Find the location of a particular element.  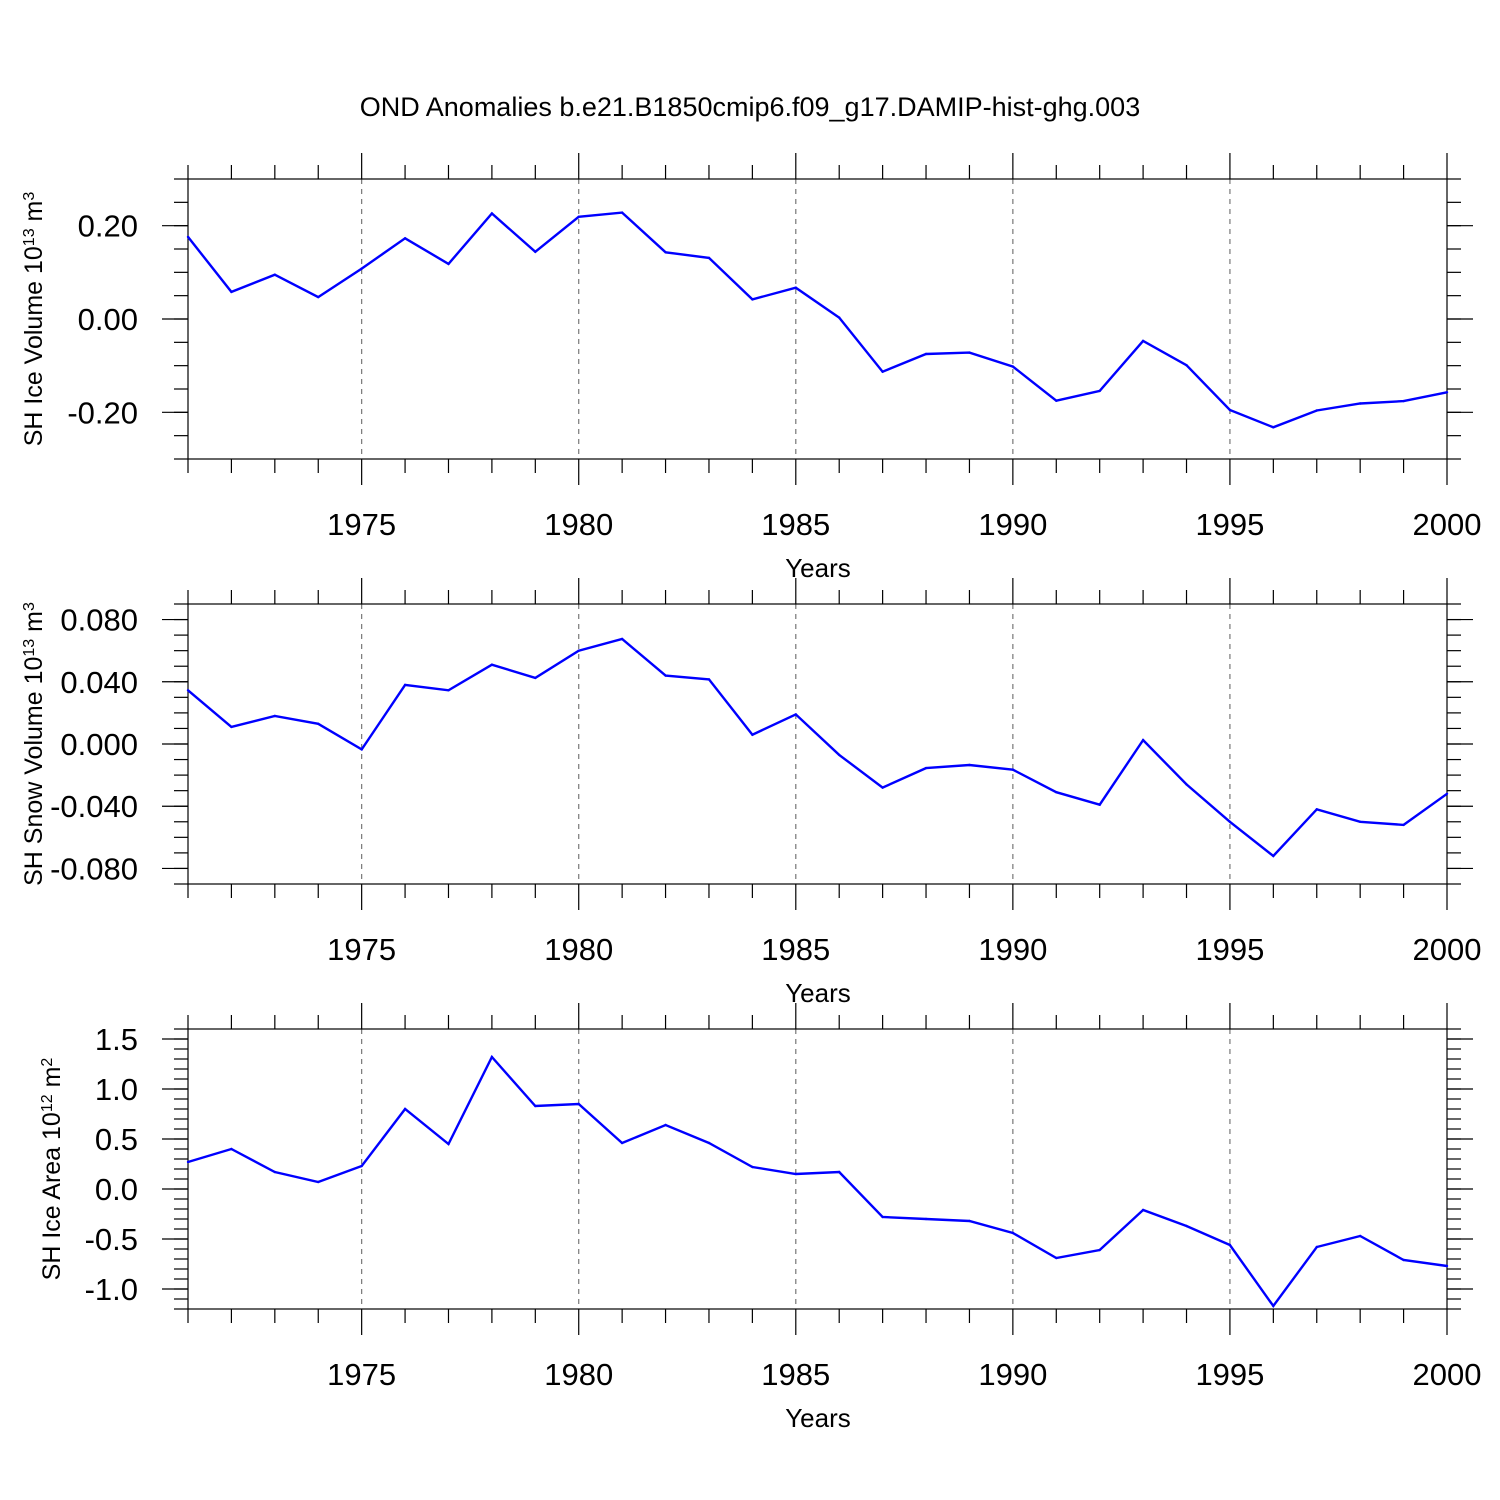

y-axis-label-text: SH Ice Area 10 is located at coordinates (52, 1196).